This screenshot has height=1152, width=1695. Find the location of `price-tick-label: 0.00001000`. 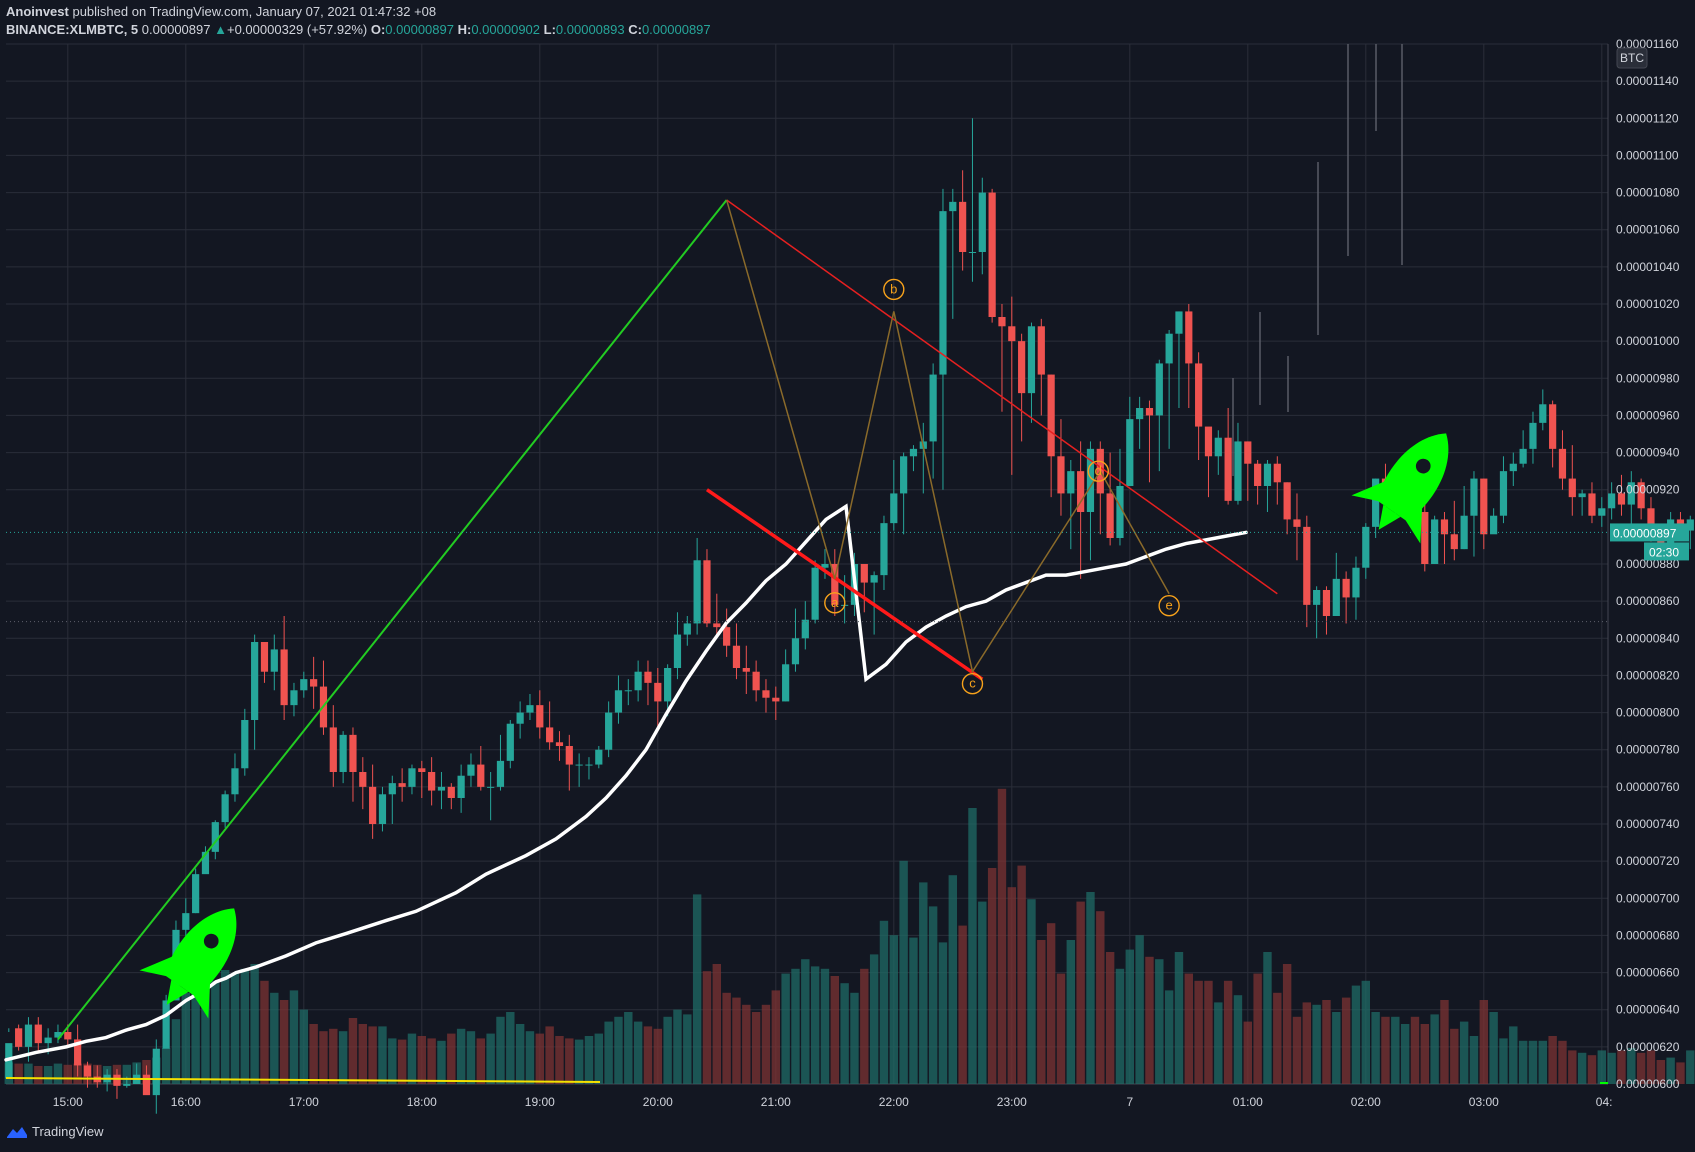

price-tick-label: 0.00001000 is located at coordinates (1648, 341).